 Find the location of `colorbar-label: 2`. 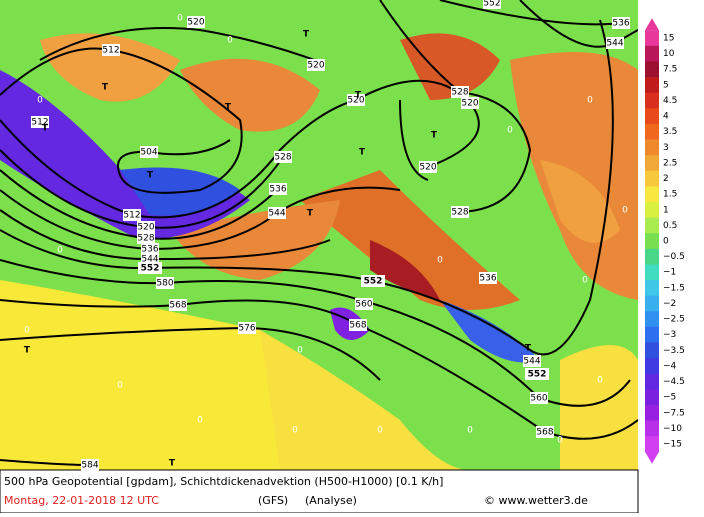

colorbar-label: 2 is located at coordinates (666, 179).